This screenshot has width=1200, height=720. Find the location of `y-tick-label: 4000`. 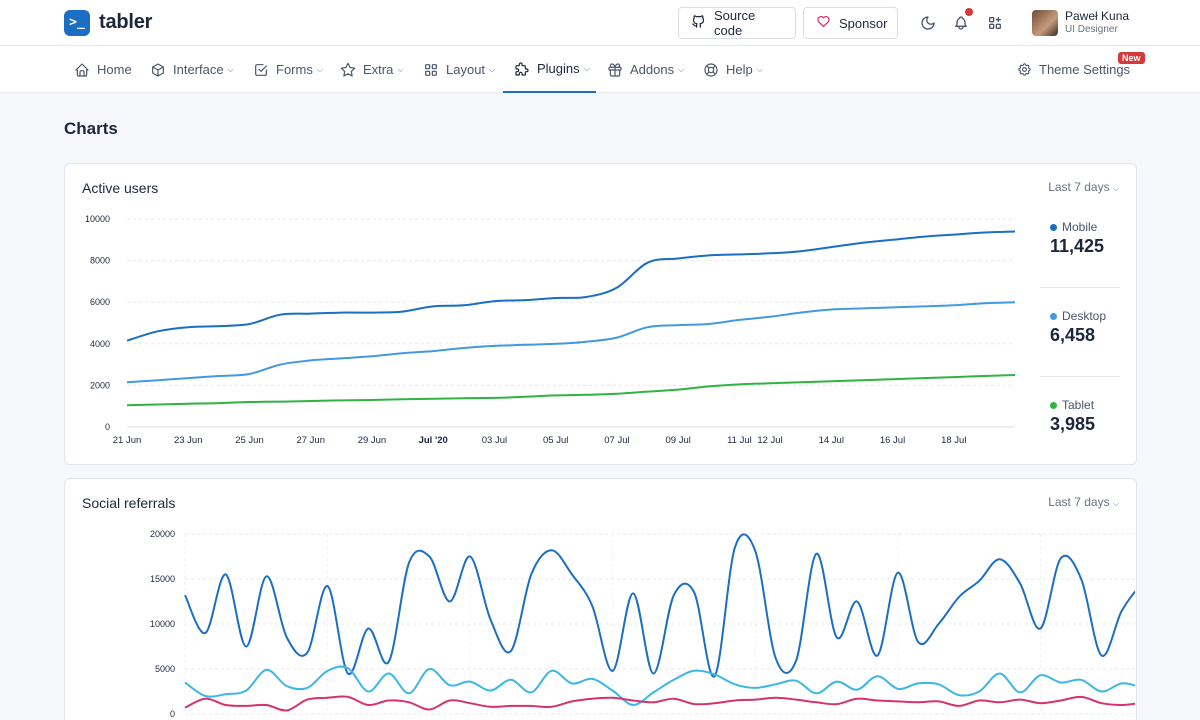

y-tick-label: 4000 is located at coordinates (100, 344).